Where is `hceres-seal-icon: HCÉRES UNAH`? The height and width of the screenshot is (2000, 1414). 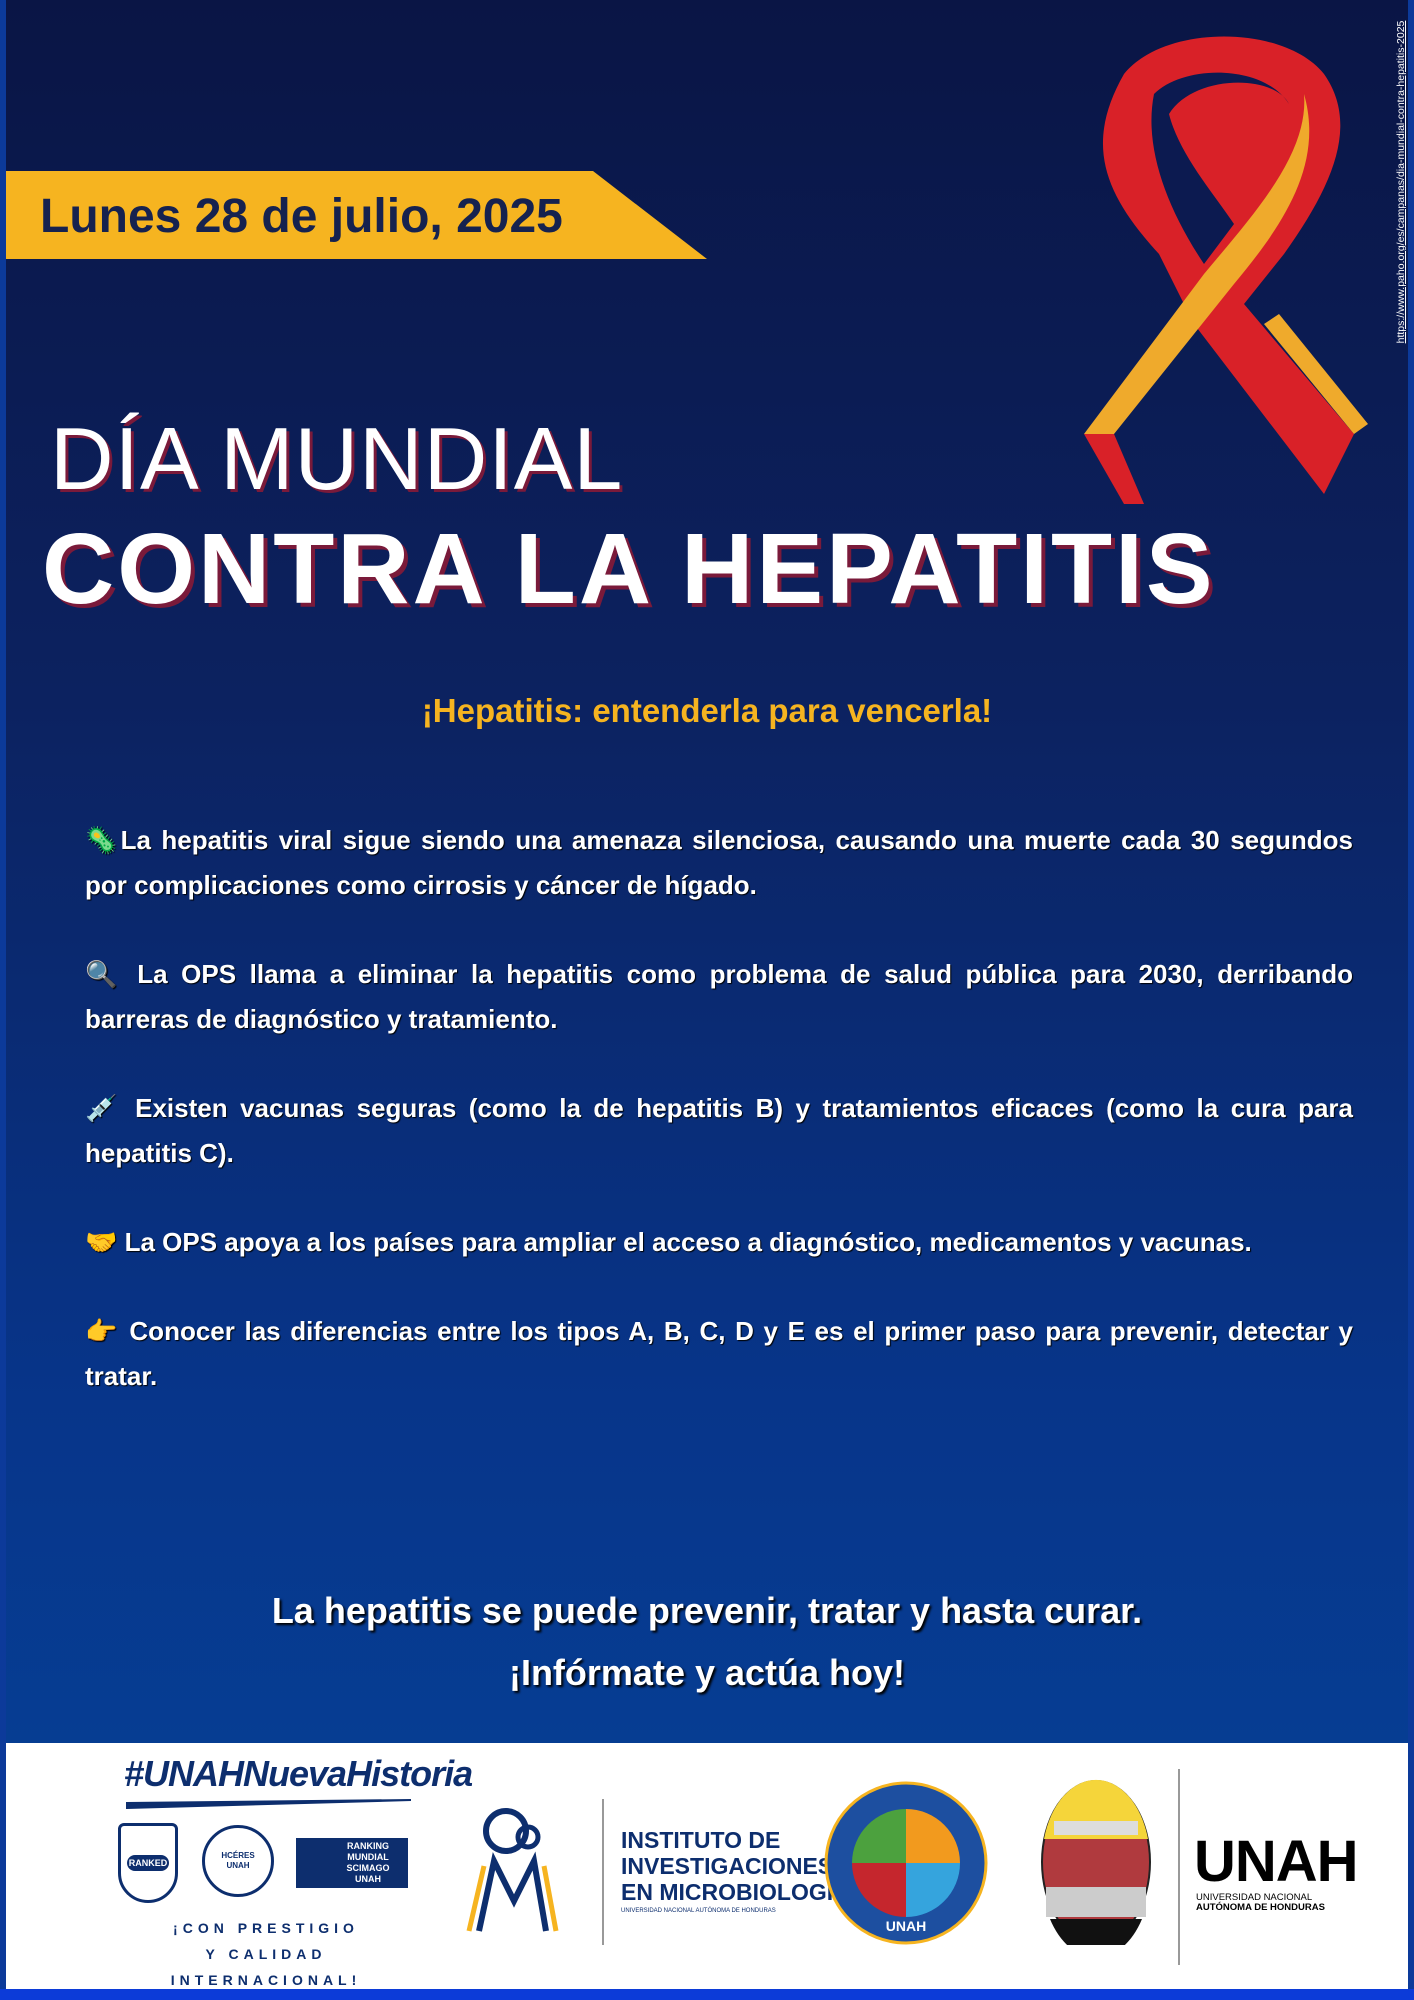
hceres-seal-icon: HCÉRES UNAH is located at coordinates (238, 1861).